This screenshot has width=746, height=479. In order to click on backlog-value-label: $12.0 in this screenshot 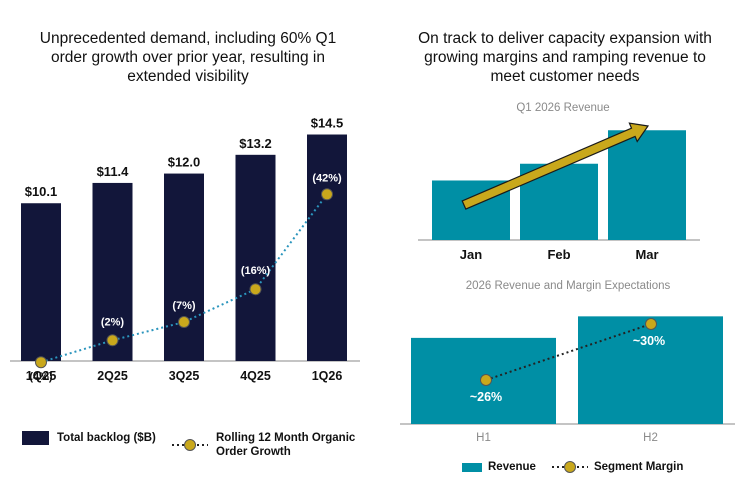, I will do `click(184, 162)`.